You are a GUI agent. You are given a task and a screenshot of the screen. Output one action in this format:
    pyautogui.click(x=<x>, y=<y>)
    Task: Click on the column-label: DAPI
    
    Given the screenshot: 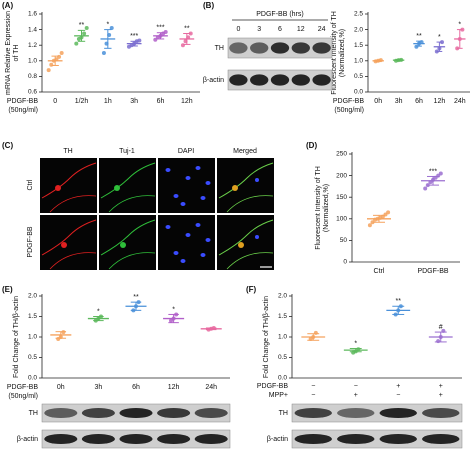 What is the action you would take?
    pyautogui.click(x=186, y=151)
    